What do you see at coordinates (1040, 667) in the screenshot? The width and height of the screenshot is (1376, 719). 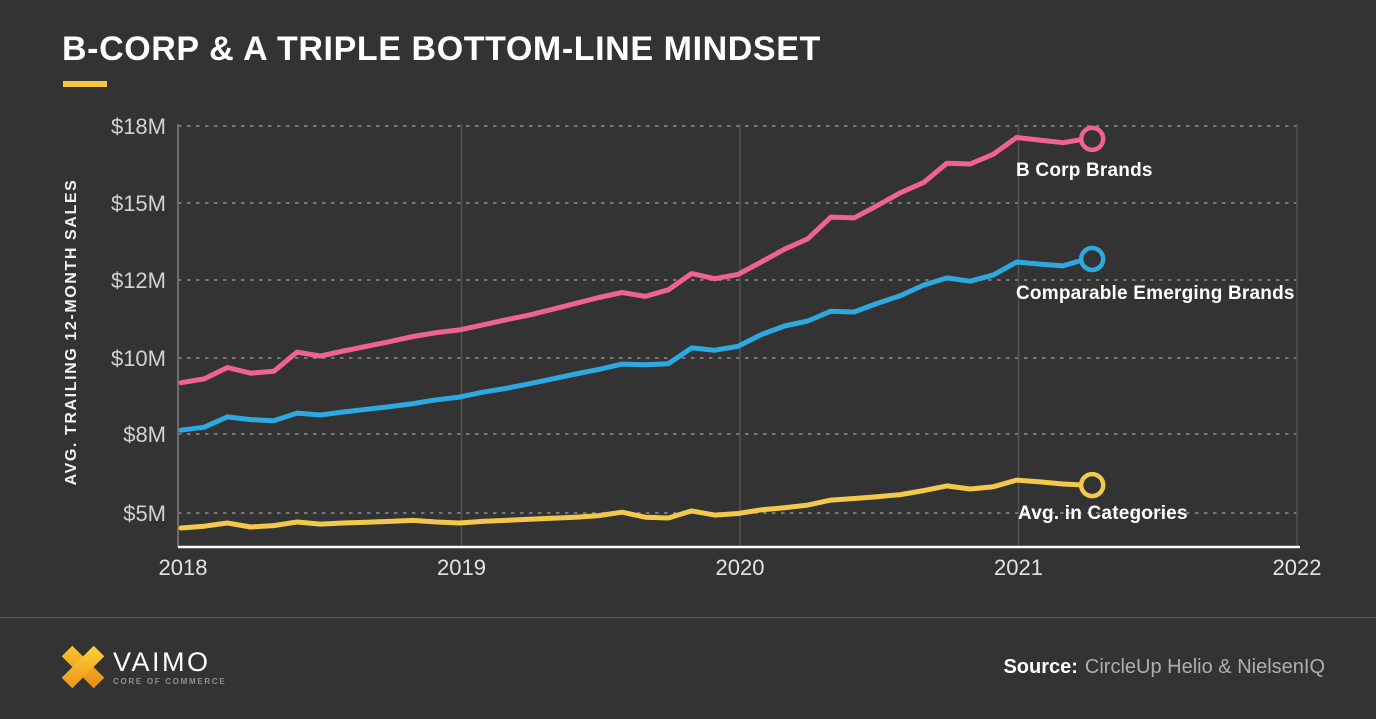 I see `source-label: Source:` at bounding box center [1040, 667].